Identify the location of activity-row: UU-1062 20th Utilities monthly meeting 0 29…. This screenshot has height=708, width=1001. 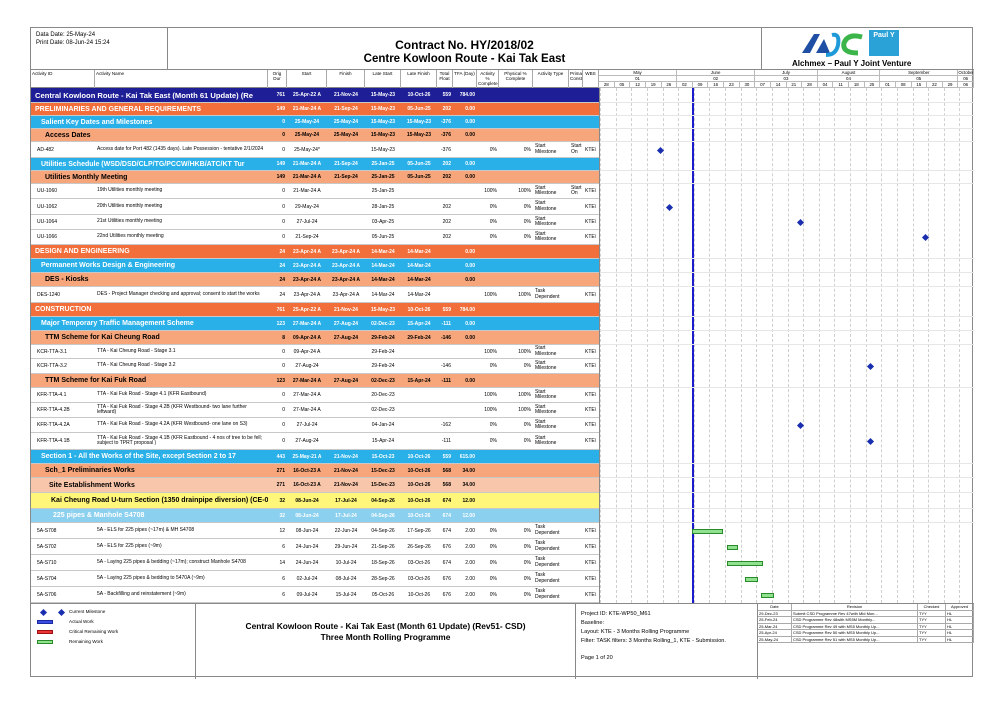
(315, 207).